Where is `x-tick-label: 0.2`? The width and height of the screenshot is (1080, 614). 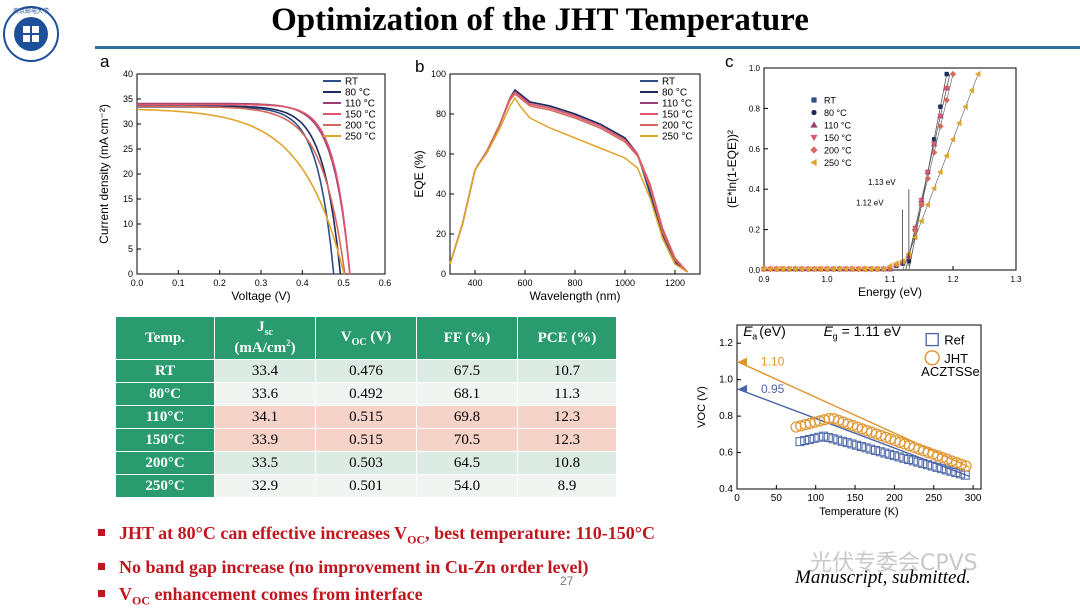 x-tick-label: 0.2 is located at coordinates (219, 283).